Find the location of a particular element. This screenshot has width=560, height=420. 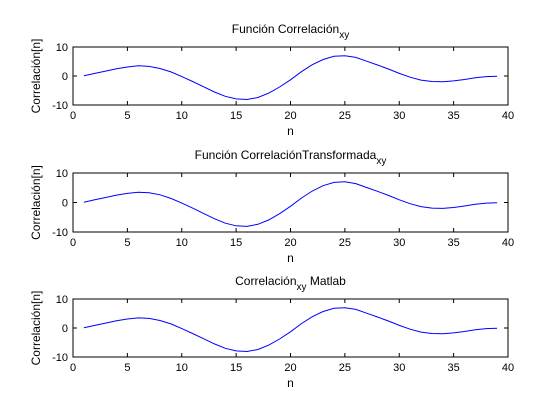

y-tick-label: 0 is located at coordinates (65, 204).